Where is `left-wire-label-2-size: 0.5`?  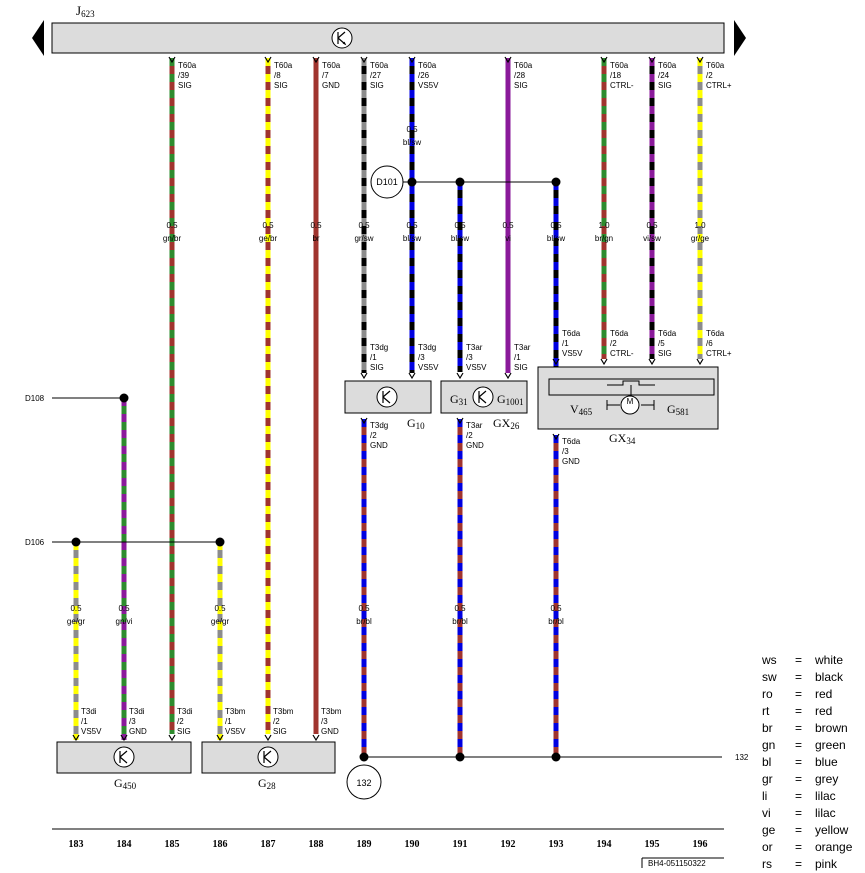 left-wire-label-2-size: 0.5 is located at coordinates (220, 608).